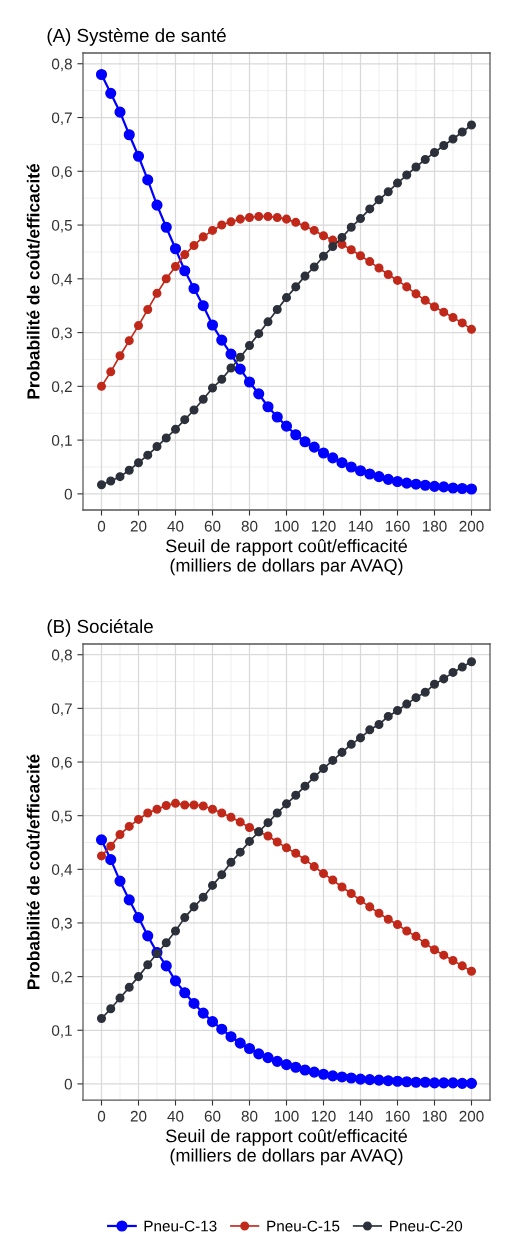 The height and width of the screenshot is (1252, 519). Describe the element at coordinates (434, 526) in the screenshot. I see `x-tick-label: 180` at that location.